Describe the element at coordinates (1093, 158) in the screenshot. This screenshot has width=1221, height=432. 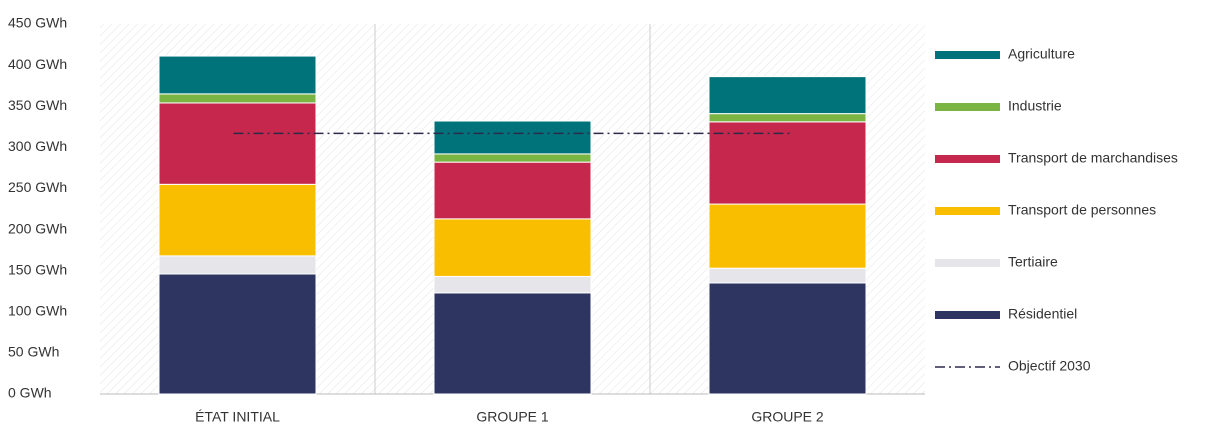
I see `legend-label: Transport de marchandises` at that location.